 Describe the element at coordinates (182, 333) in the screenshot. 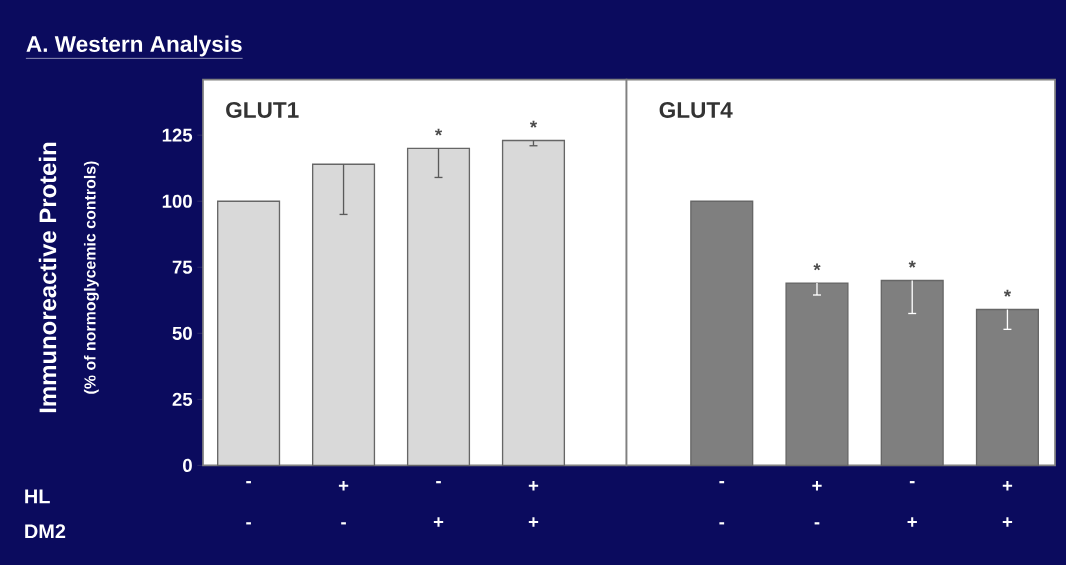

I see `y-tick-label: 50` at that location.